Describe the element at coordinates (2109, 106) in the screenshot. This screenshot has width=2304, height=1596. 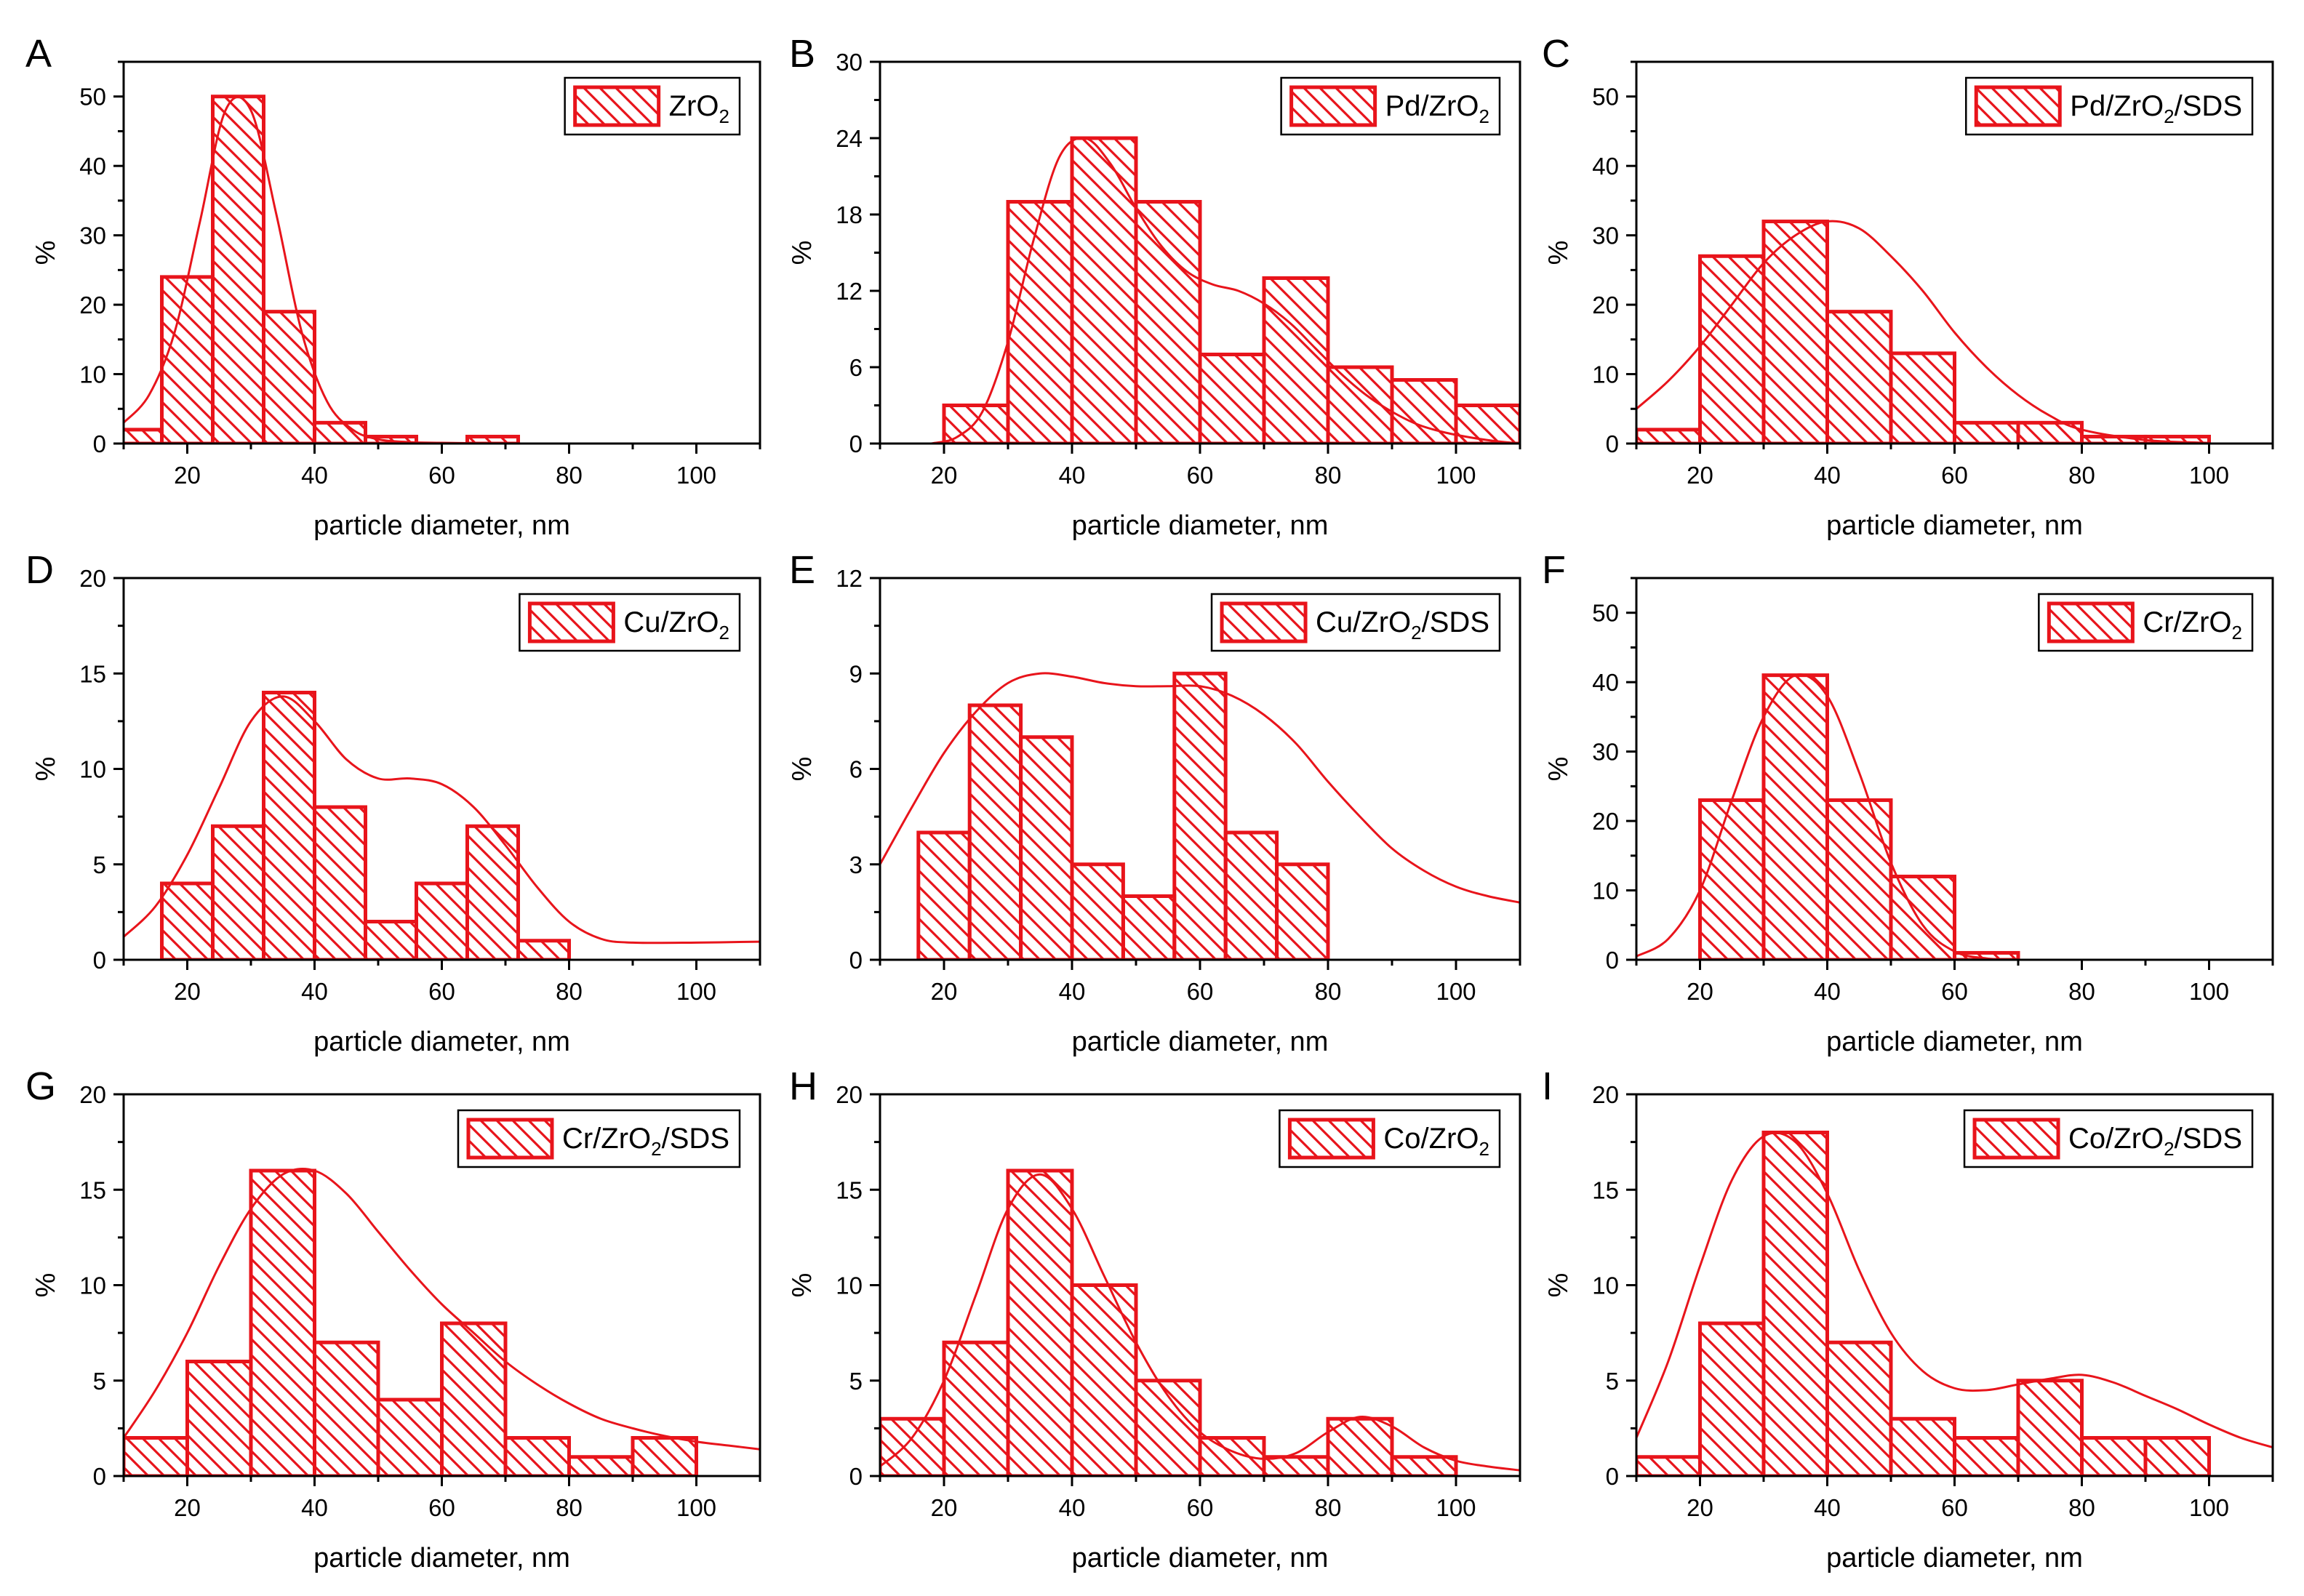
I see `legend: Pd/ZrO2/SDS` at that location.